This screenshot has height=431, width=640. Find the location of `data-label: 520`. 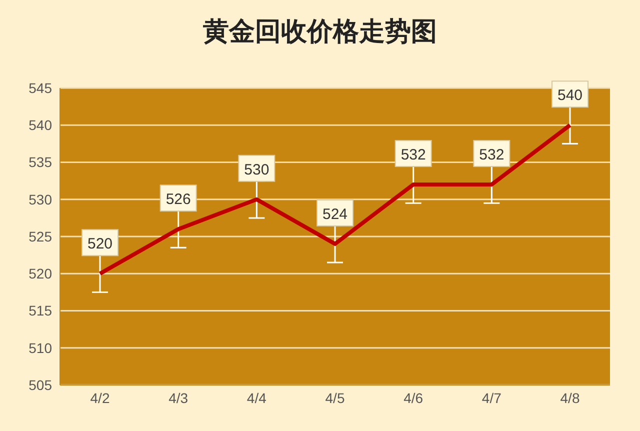

data-label: 520 is located at coordinates (100, 244).